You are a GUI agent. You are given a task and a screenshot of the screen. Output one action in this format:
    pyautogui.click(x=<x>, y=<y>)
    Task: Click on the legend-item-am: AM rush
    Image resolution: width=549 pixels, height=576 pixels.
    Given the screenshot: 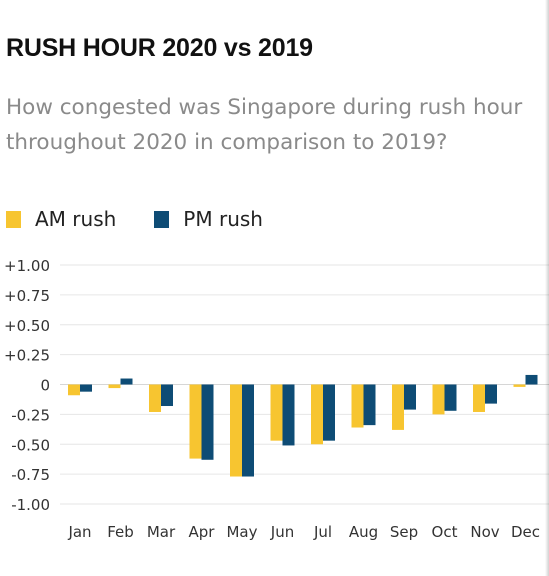 What is the action you would take?
    pyautogui.click(x=61, y=219)
    